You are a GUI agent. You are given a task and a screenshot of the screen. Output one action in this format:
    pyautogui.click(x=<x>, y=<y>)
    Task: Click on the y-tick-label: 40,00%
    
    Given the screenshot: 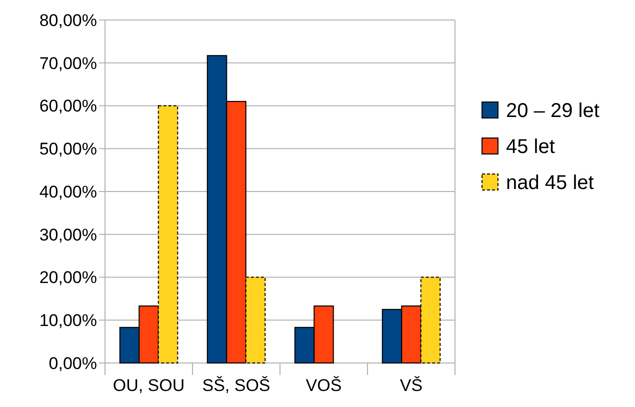 What is the action you would take?
    pyautogui.click(x=68, y=192)
    